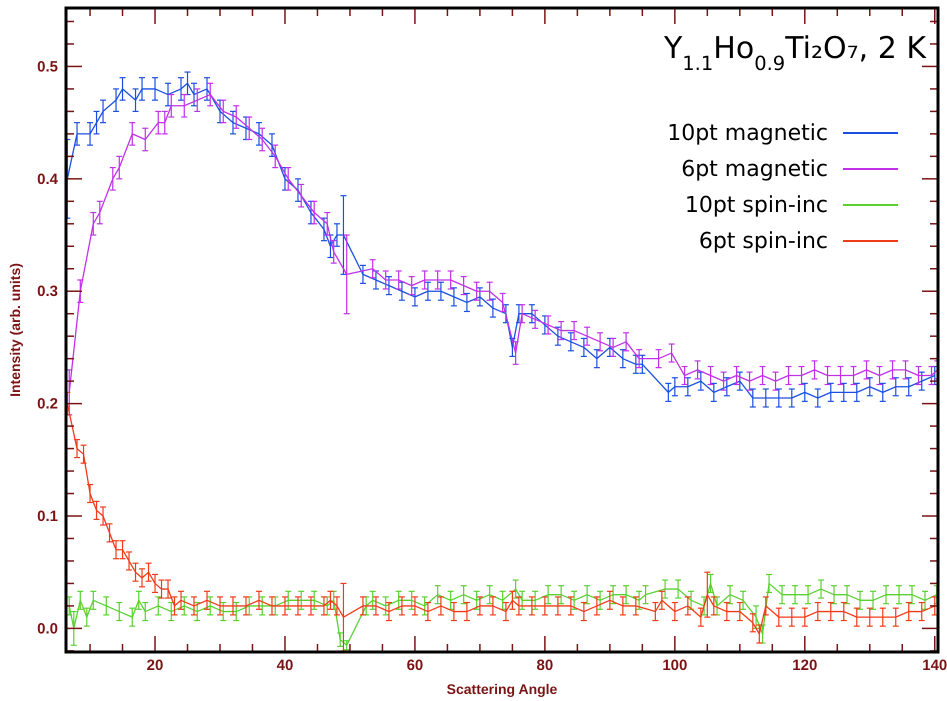  What do you see at coordinates (747, 133) in the screenshot?
I see `legend-label: 10pt magnetic` at bounding box center [747, 133].